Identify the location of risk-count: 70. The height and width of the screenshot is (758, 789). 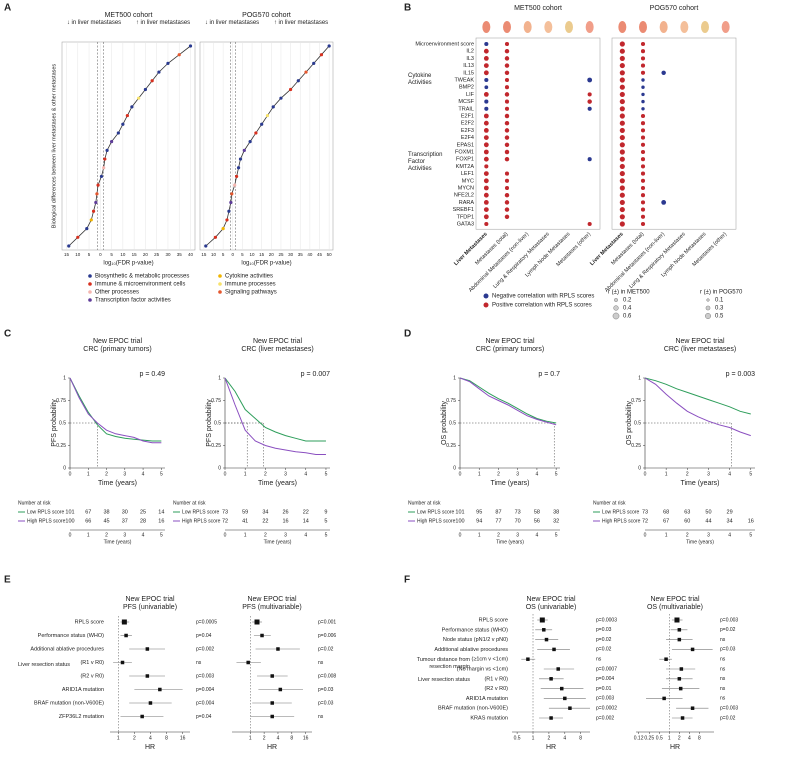
(518, 521).